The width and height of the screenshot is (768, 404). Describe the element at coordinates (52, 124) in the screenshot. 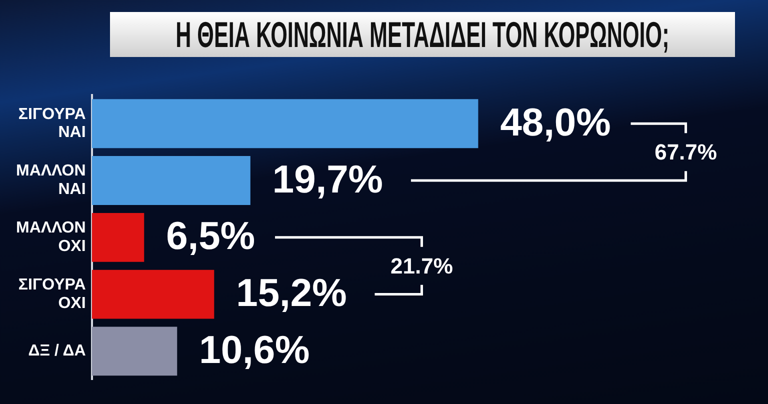

I see `y-tick-label: ΣΙΓΟΥΡΑ ΝΑΙ` at that location.